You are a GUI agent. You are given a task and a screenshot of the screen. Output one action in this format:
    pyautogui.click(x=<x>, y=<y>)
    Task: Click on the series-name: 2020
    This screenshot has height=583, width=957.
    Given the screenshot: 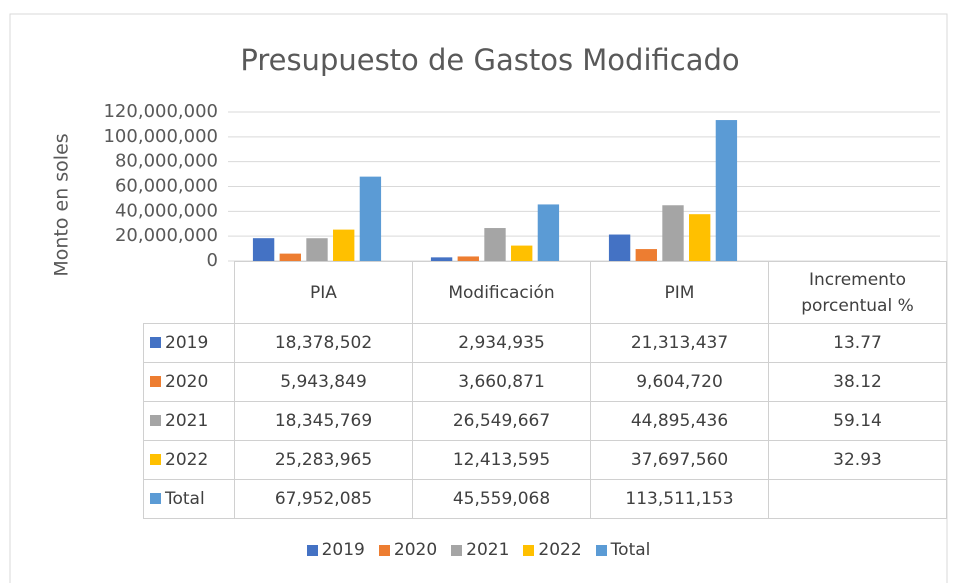 What is the action you would take?
    pyautogui.click(x=187, y=382)
    